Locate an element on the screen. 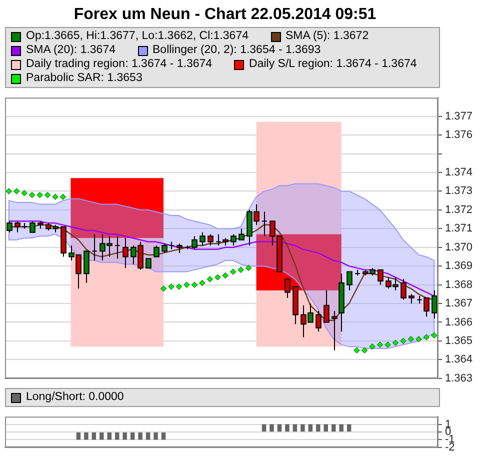 Image resolution: width=480 pixels, height=457 pixels. y-tick-label: 1.377 is located at coordinates (459, 116).